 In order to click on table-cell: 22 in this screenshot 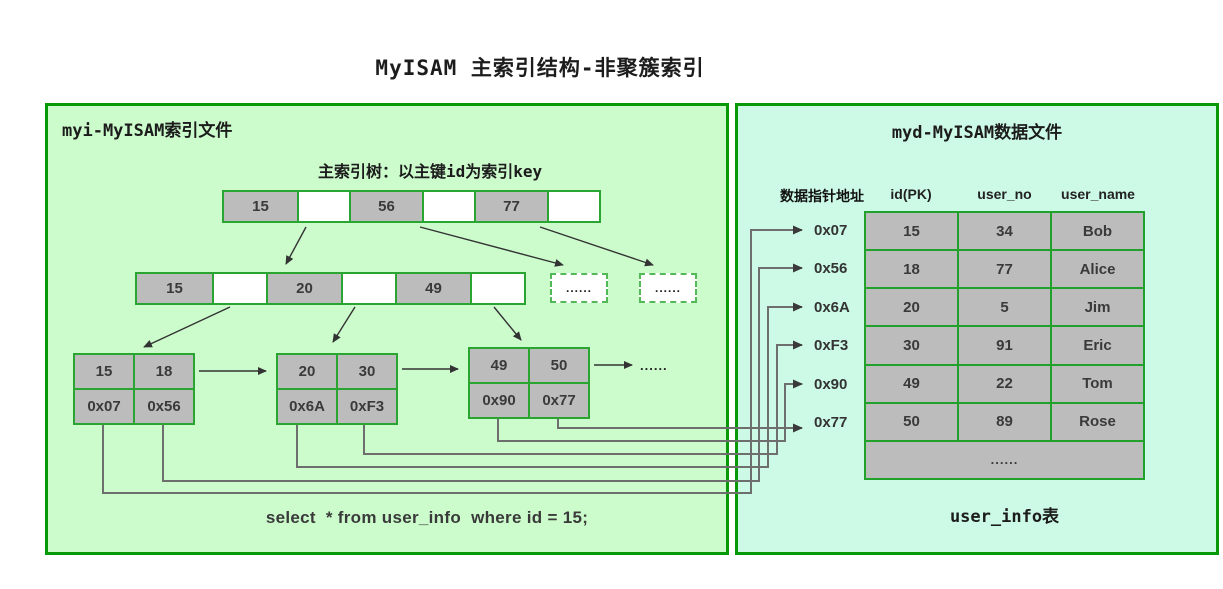, I will do `click(1004, 383)`.